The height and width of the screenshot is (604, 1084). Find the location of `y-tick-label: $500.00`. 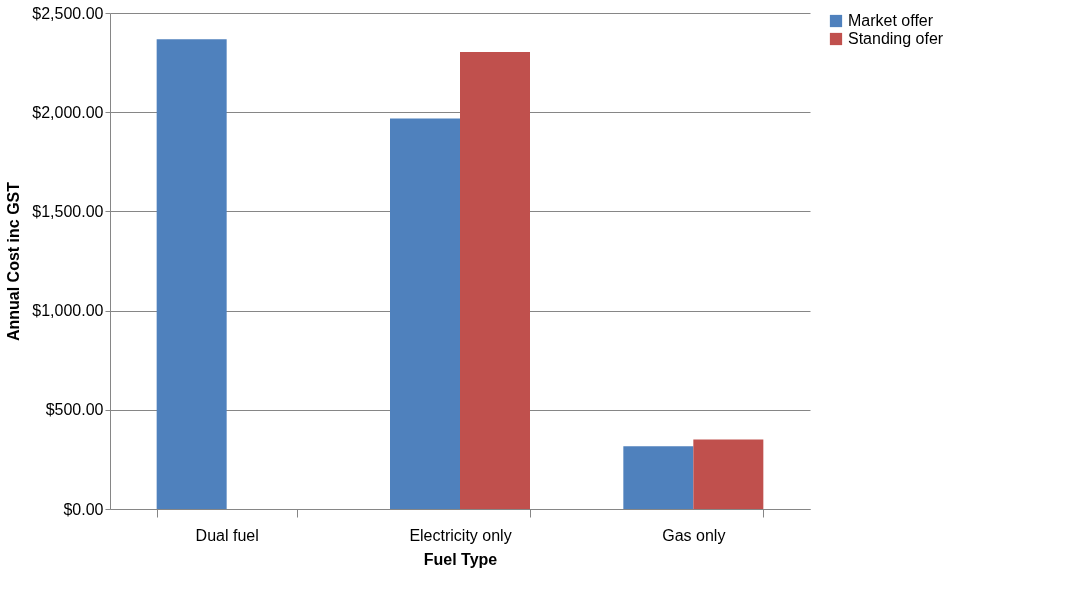

y-tick-label: $500.00 is located at coordinates (74, 410).